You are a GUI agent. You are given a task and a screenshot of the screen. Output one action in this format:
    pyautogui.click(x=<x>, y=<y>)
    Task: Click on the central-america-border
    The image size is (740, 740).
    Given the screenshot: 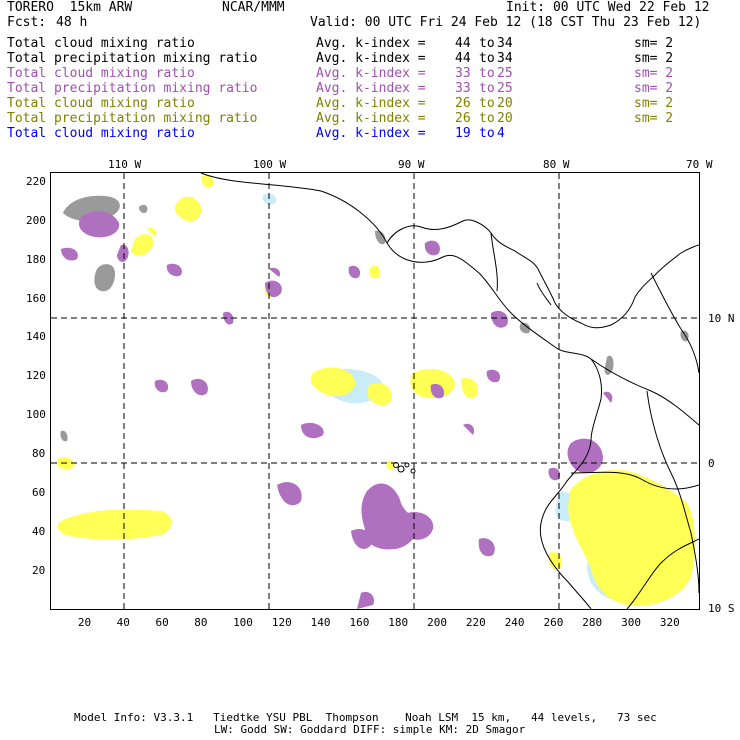 What is the action you would take?
    pyautogui.click(x=494, y=262)
    